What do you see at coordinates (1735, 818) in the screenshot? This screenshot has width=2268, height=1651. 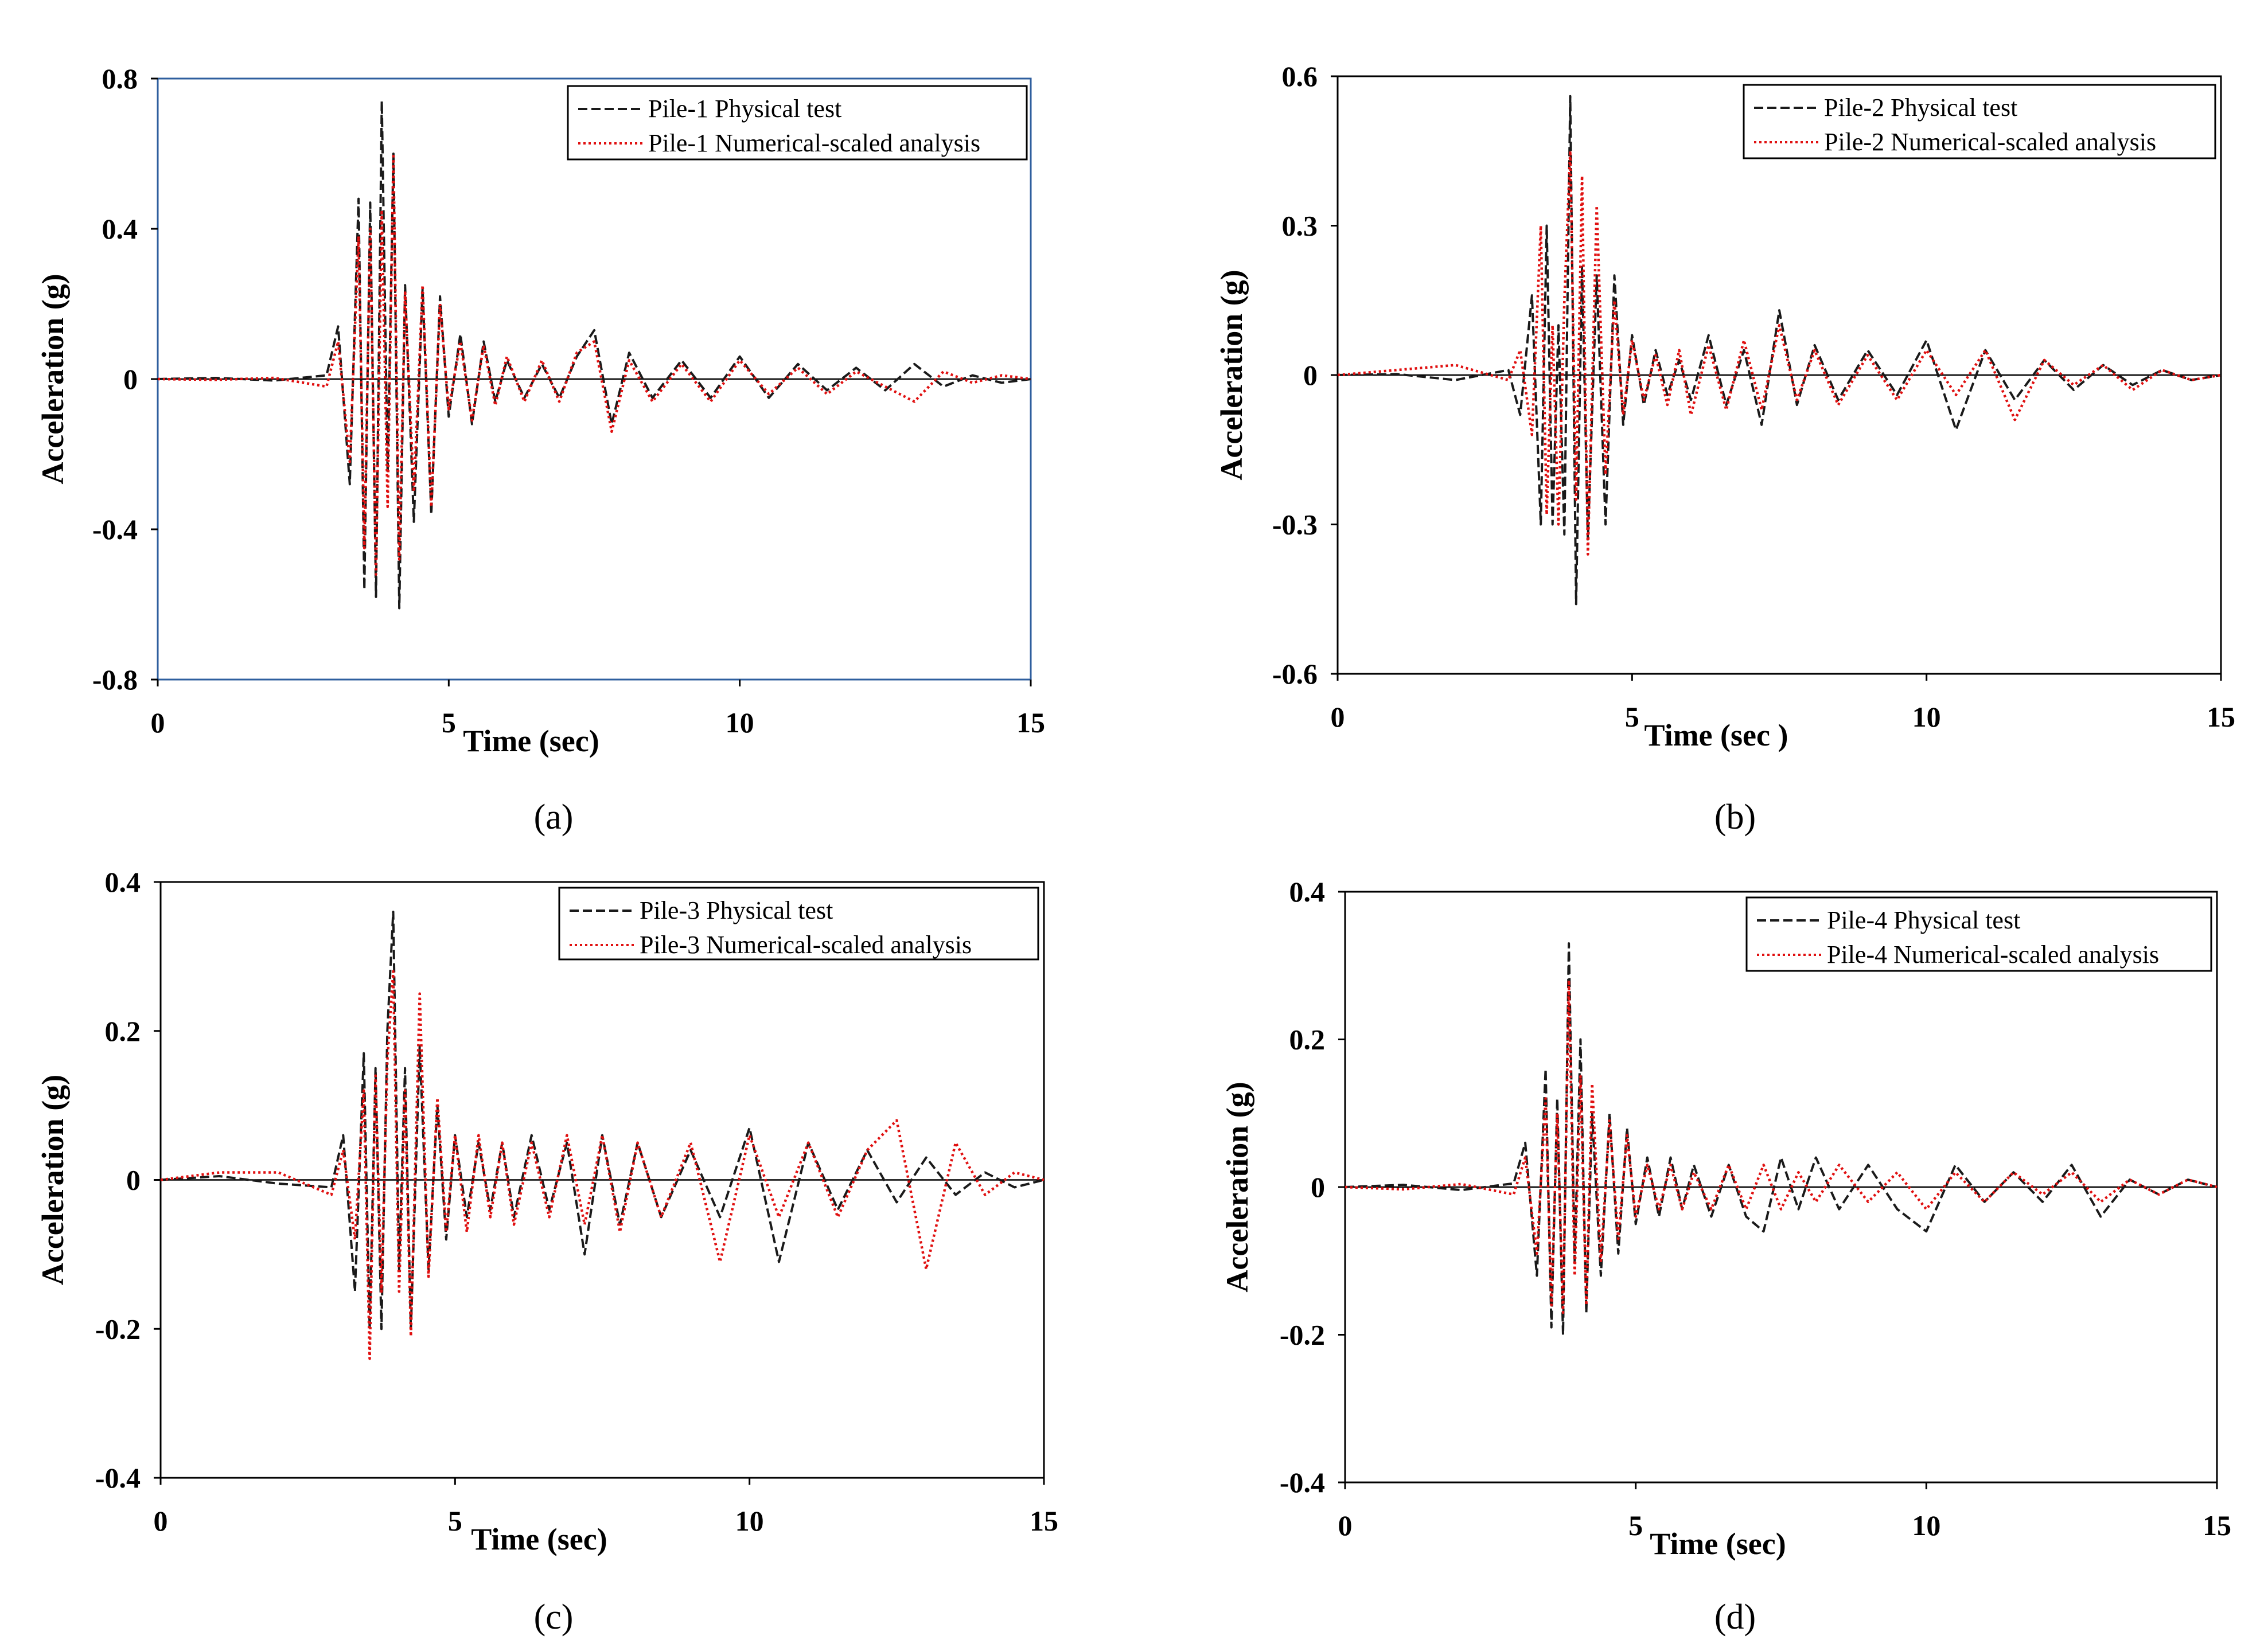 I see `panel-caption: (b)` at bounding box center [1735, 818].